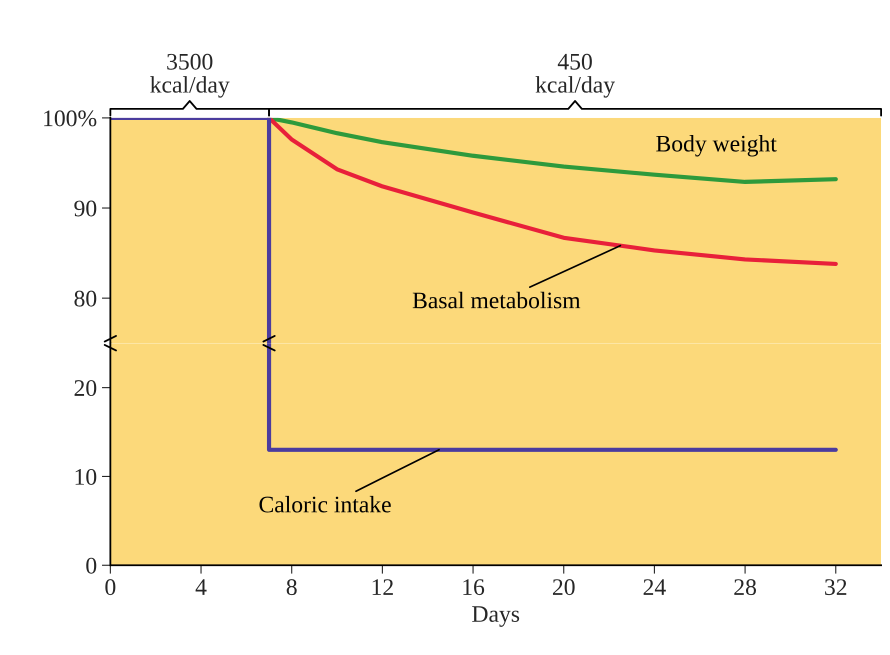  What do you see at coordinates (190, 76) in the screenshot?
I see `text: 3500 kcal/day` at bounding box center [190, 76].